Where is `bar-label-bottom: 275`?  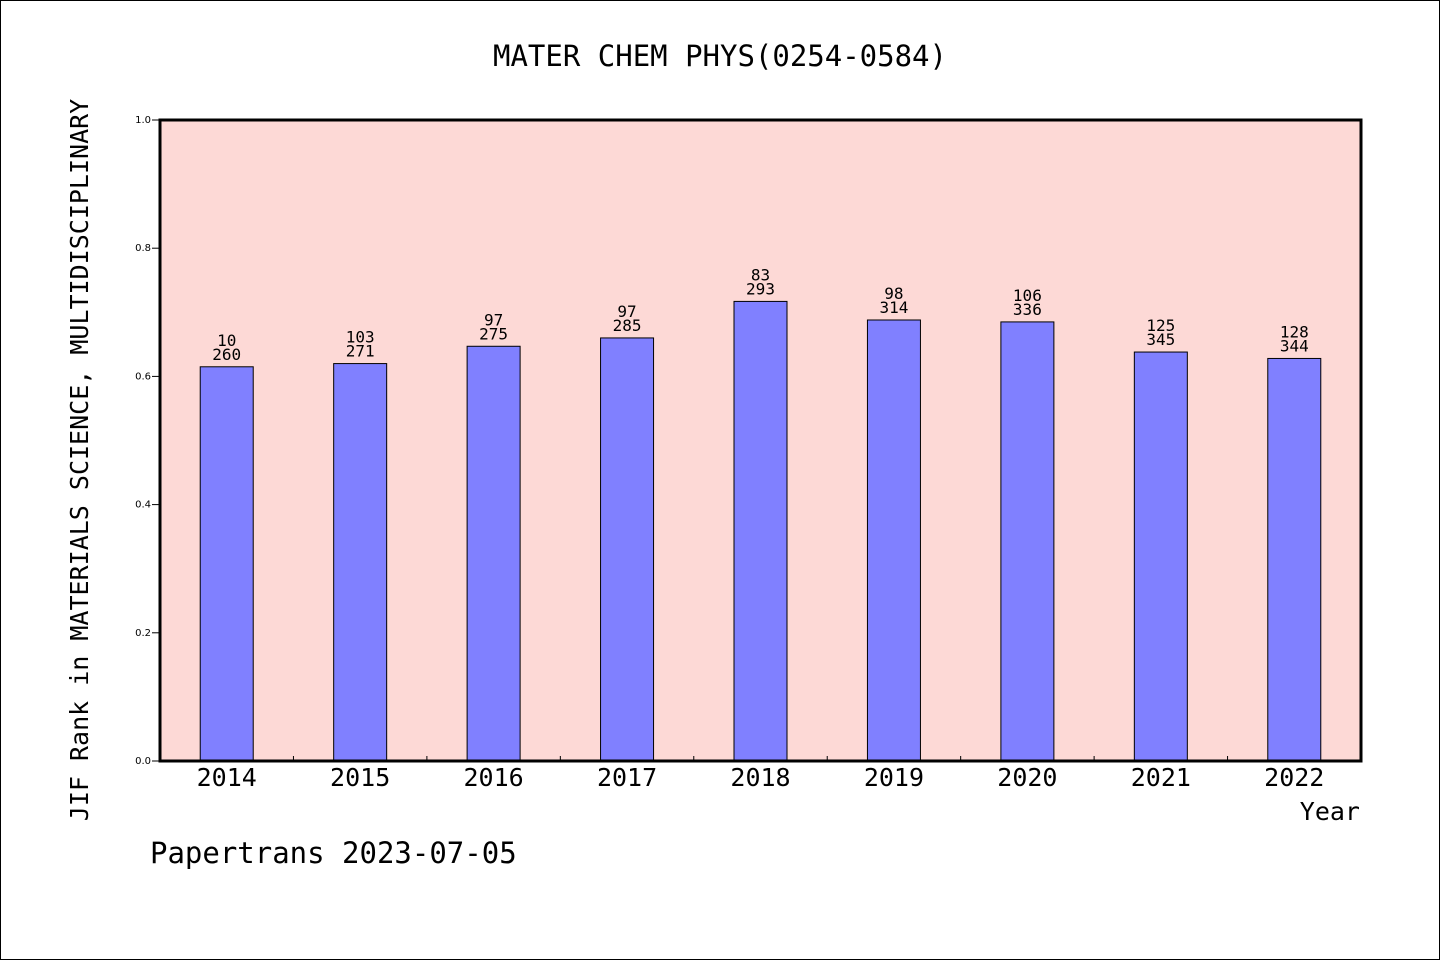 bar-label-bottom: 275 is located at coordinates (493, 333).